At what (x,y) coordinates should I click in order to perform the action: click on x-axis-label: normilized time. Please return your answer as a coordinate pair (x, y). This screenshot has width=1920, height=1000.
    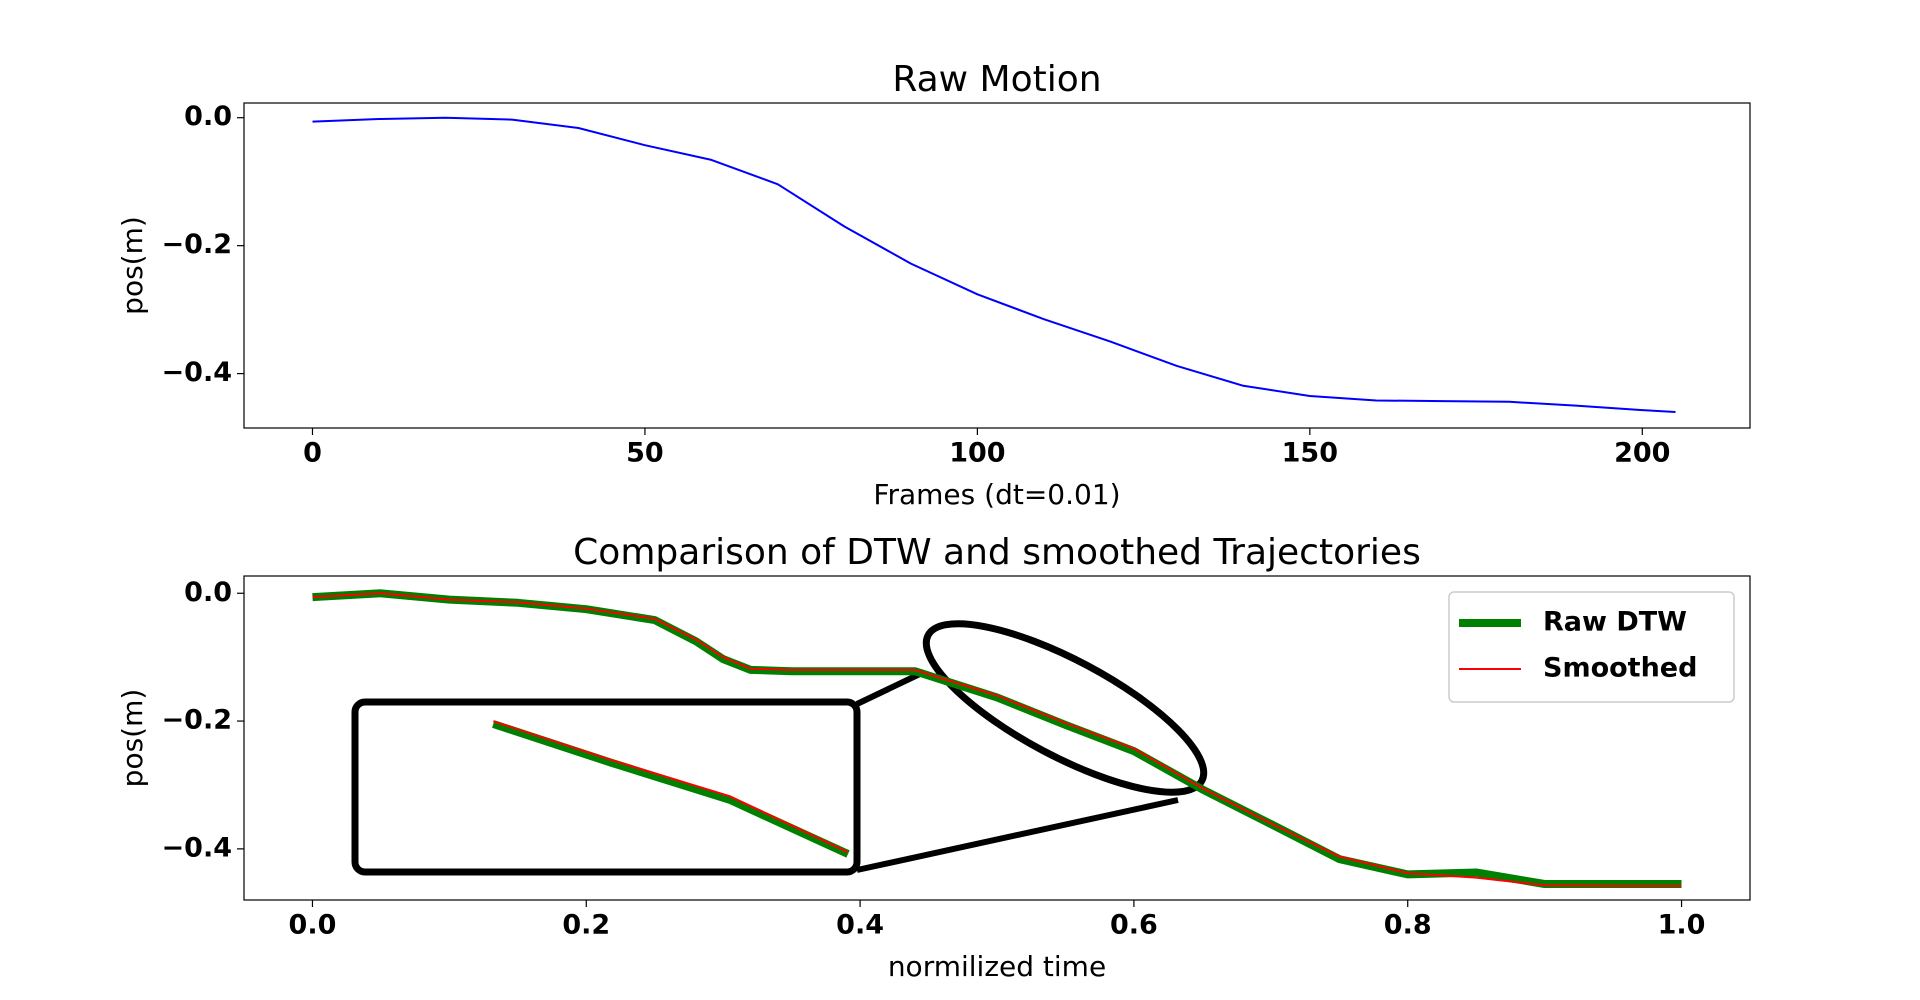
    Looking at the image, I should click on (997, 966).